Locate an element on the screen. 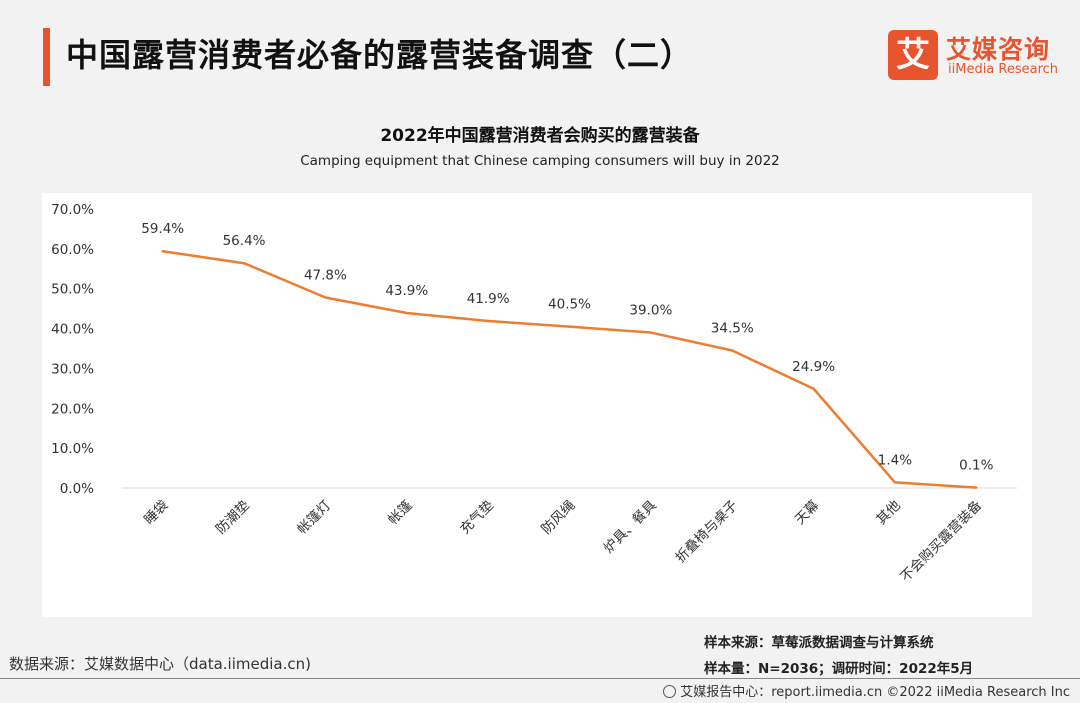  y-tick-label: 0.0% is located at coordinates (77, 489).